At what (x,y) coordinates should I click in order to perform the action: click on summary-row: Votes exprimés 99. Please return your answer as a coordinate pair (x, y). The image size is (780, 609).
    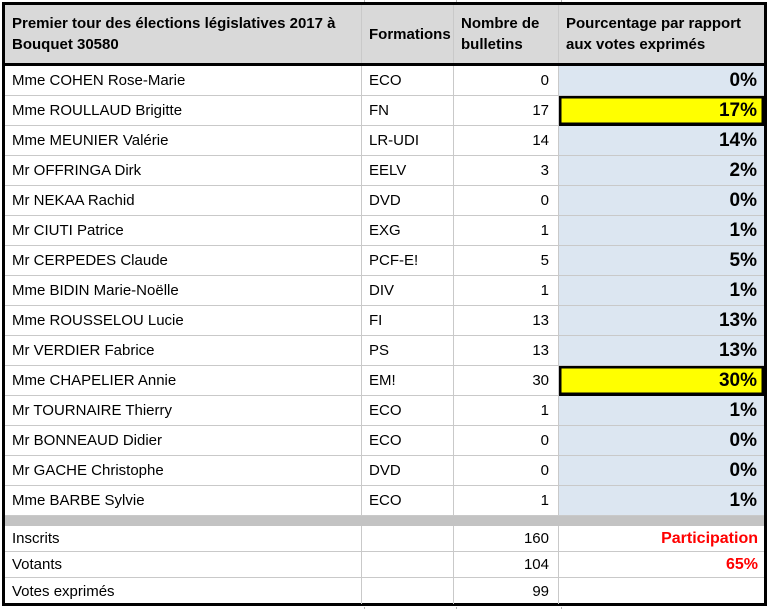
    Looking at the image, I should click on (384, 591).